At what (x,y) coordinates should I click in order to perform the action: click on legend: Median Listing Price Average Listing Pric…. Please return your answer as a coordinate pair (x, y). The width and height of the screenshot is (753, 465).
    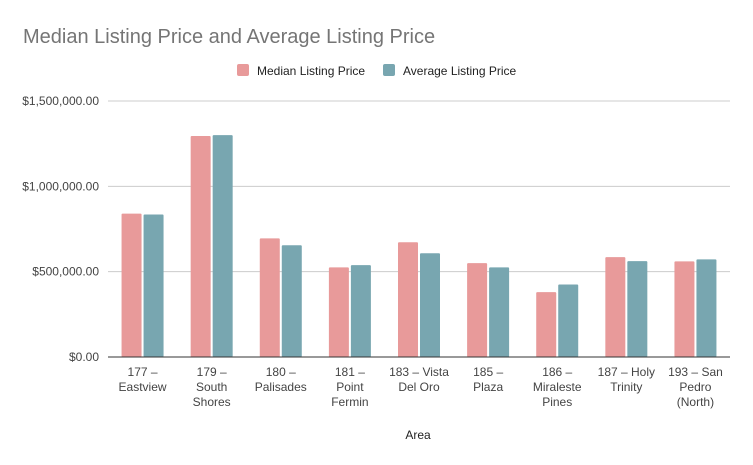
    Looking at the image, I should click on (377, 71).